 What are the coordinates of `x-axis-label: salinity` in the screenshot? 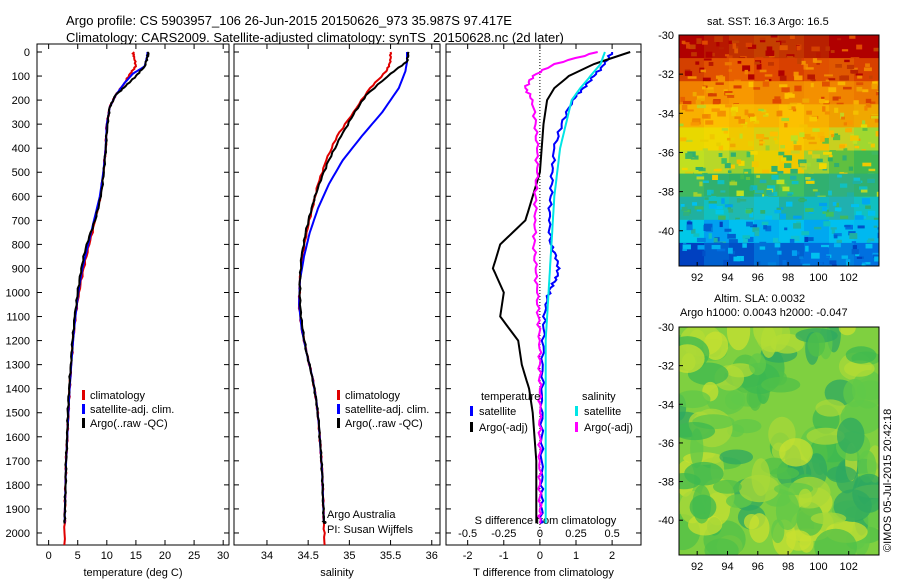 It's located at (337, 573).